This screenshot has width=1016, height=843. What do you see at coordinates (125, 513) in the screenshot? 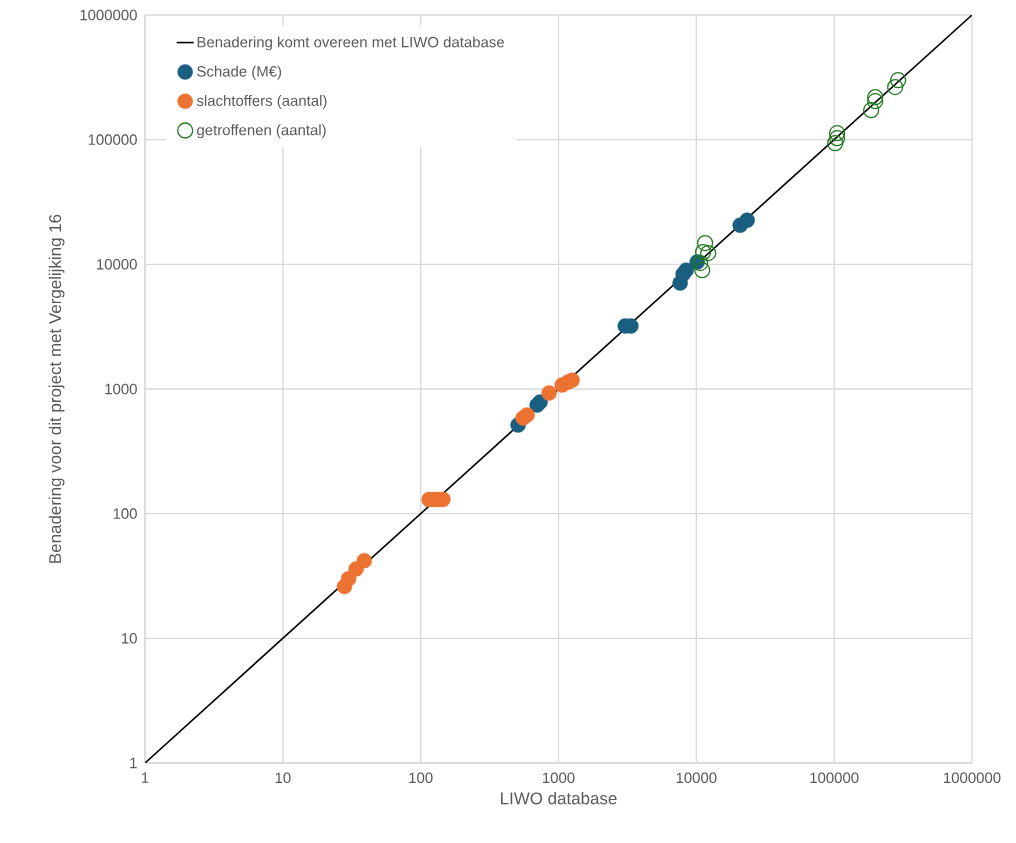
I see `y-tick-label: 100` at bounding box center [125, 513].